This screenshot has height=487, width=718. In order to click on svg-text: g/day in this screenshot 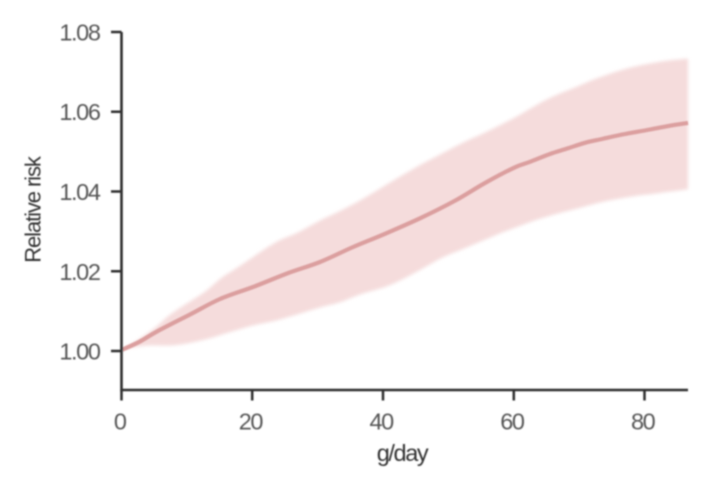, I will do `click(403, 453)`.